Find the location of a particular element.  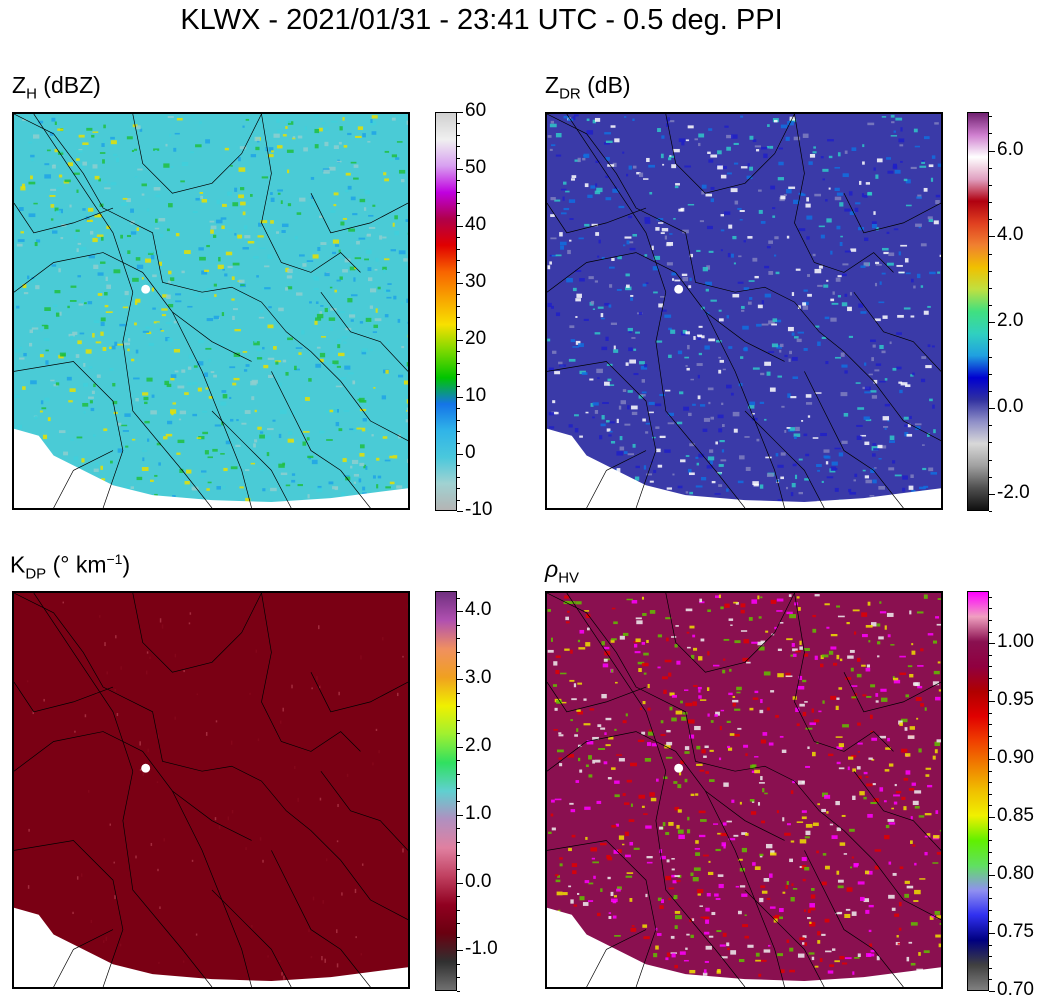

colorbar-tick-label: 0.0 is located at coordinates (1010, 407).